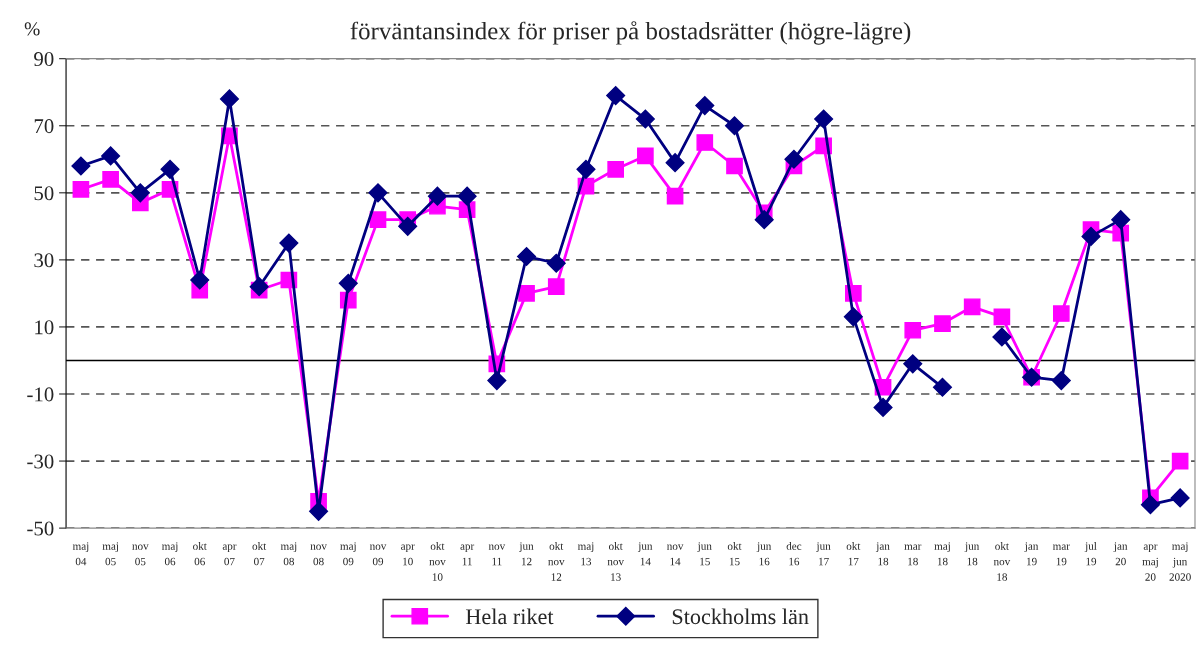 This screenshot has width=1201, height=652. What do you see at coordinates (1150, 562) in the screenshot?
I see `x-tick-label: apr maj 20` at bounding box center [1150, 562].